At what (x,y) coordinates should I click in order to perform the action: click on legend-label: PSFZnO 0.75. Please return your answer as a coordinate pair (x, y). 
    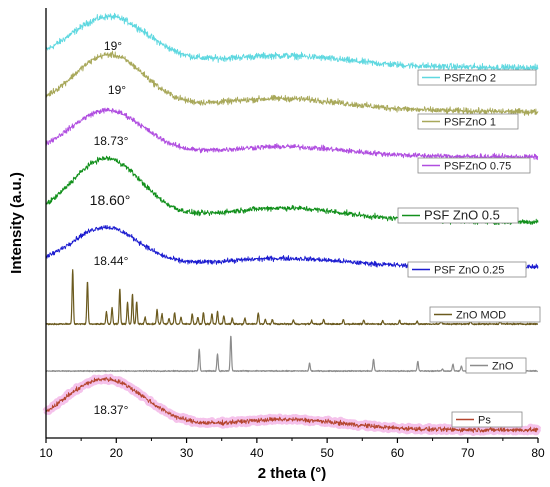
    Looking at the image, I should click on (477, 167).